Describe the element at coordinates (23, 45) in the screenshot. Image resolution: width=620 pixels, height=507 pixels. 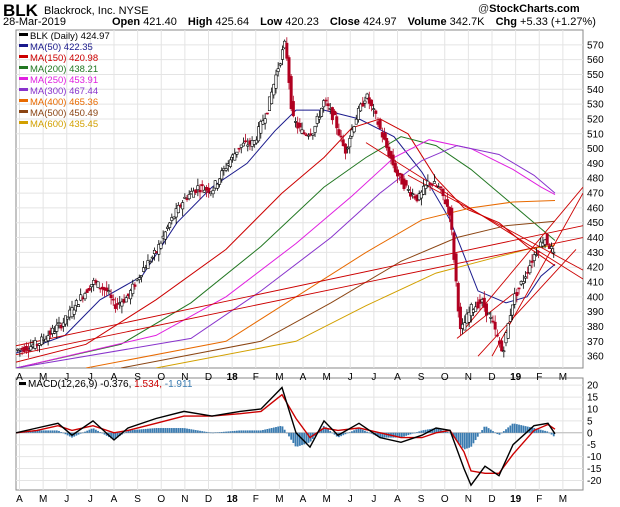
I see `legend-swatch` at that location.